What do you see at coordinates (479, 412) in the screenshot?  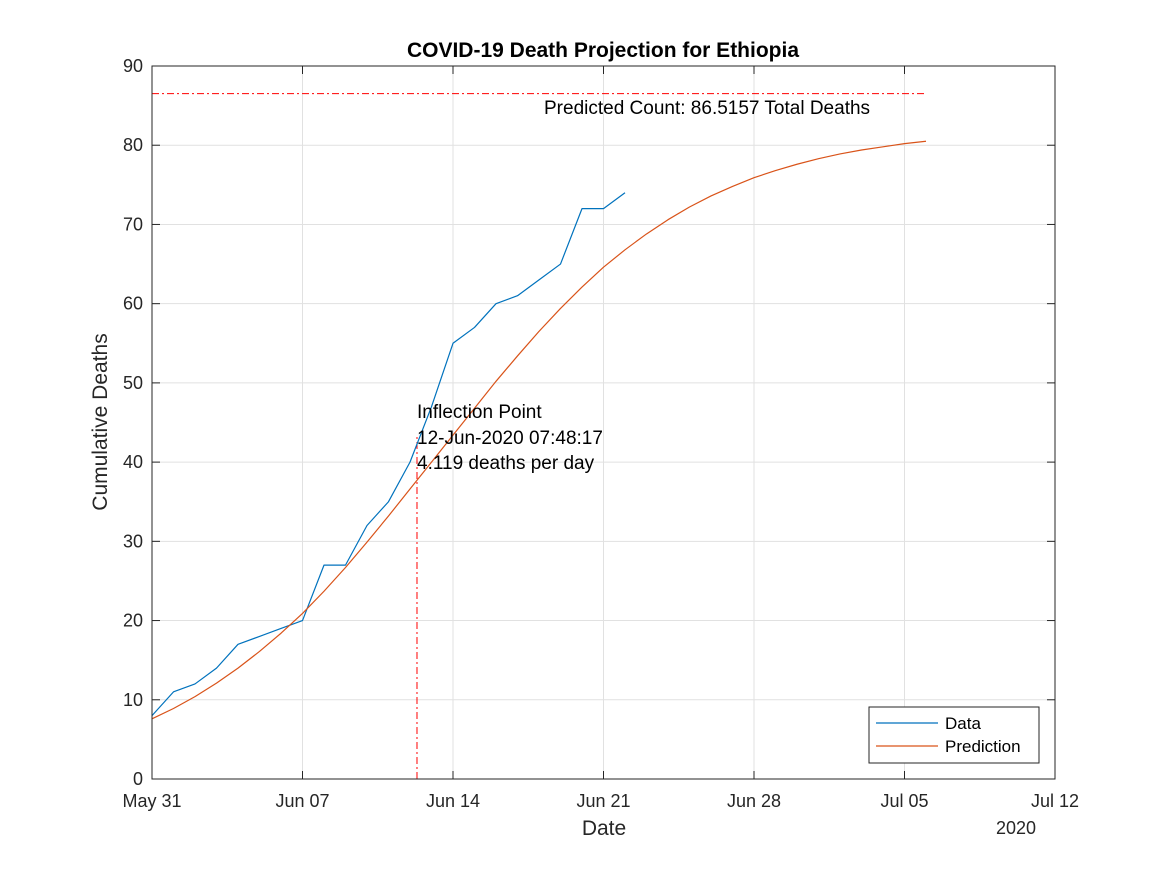 I see `inflection-point-title: Inflection Point` at bounding box center [479, 412].